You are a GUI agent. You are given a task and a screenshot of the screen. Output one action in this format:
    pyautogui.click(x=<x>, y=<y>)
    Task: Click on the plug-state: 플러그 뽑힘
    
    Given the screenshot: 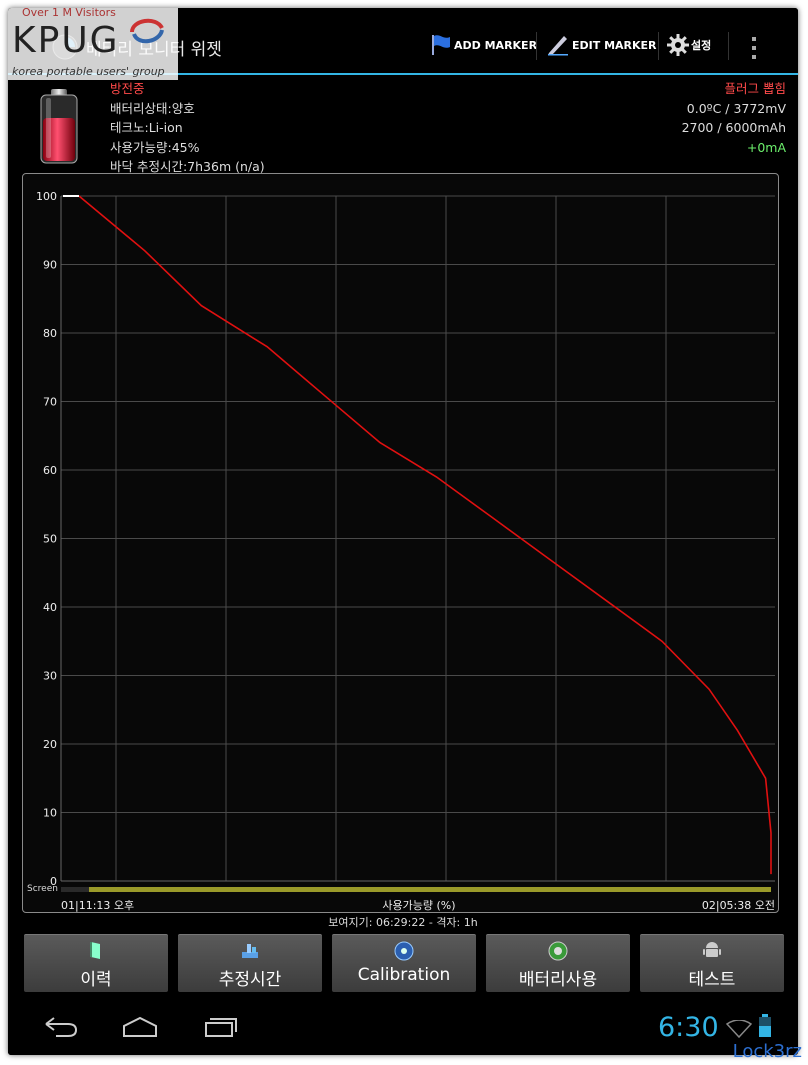 What is the action you would take?
    pyautogui.click(x=755, y=88)
    